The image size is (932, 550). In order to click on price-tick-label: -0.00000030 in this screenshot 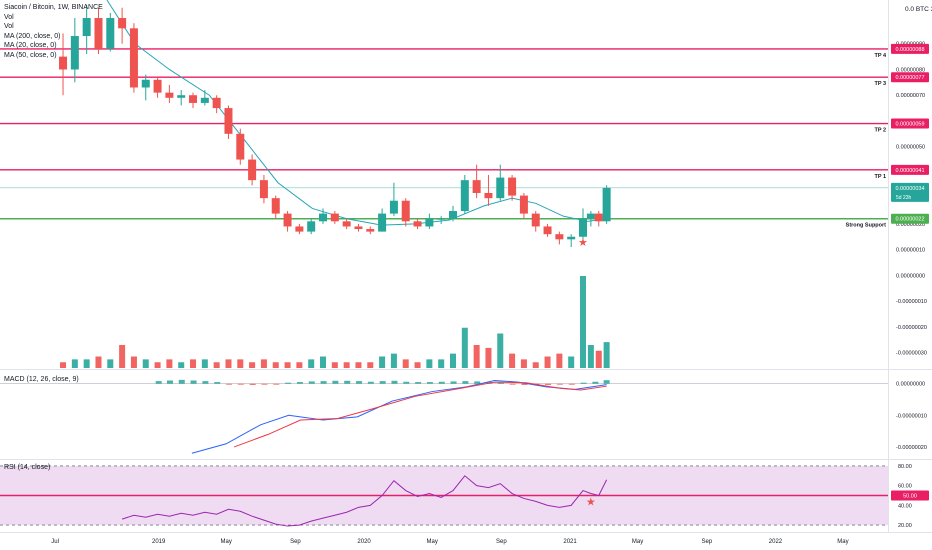, I will do `click(911, 354)`.